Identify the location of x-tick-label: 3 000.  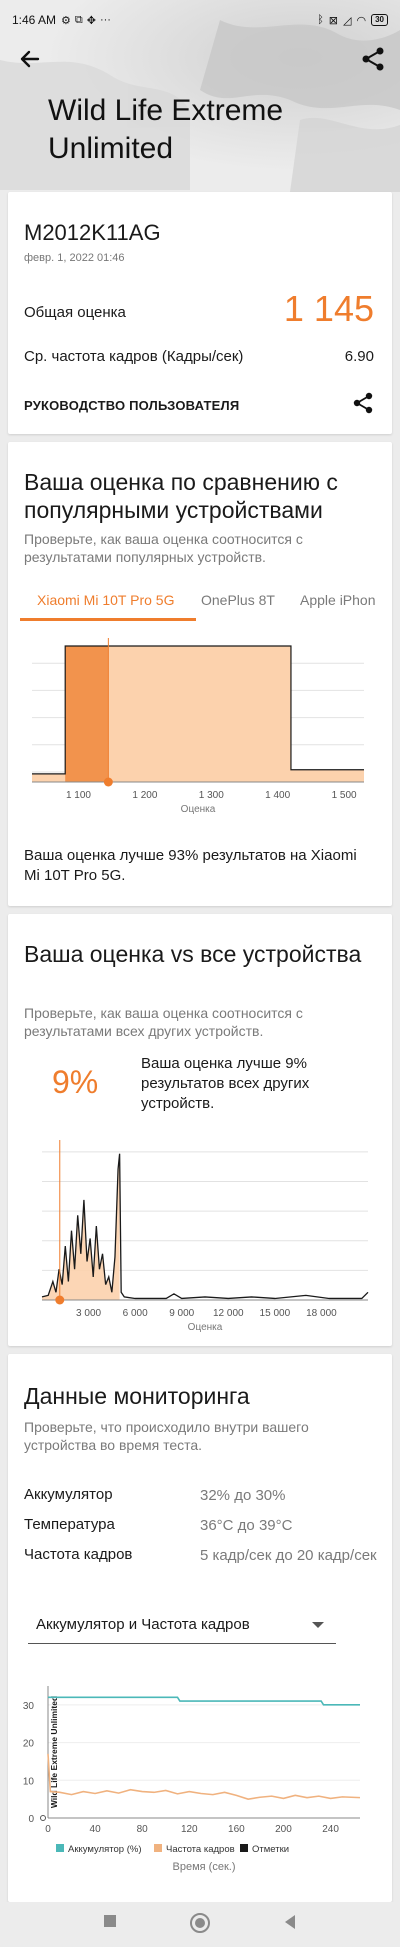
(88, 1313).